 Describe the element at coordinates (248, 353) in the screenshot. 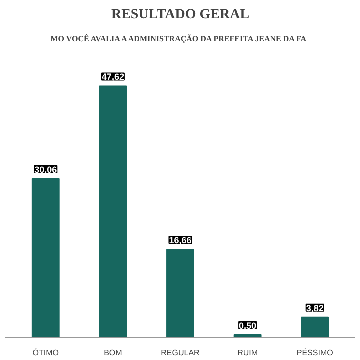

I see `x-tick-label: RUIM` at that location.